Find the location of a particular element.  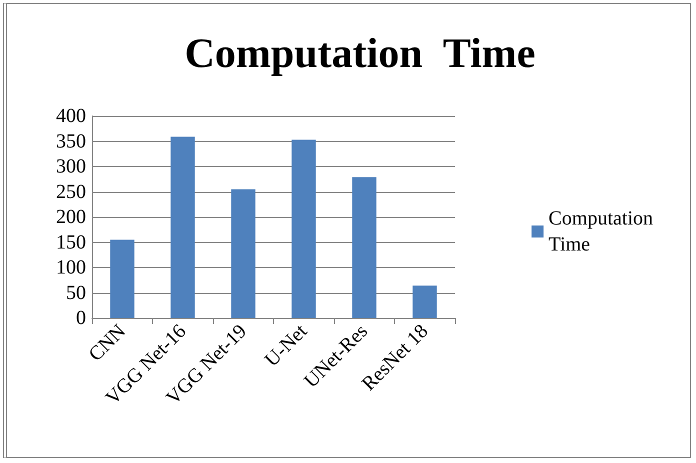

y-tick-label: 200 is located at coordinates (71, 217).